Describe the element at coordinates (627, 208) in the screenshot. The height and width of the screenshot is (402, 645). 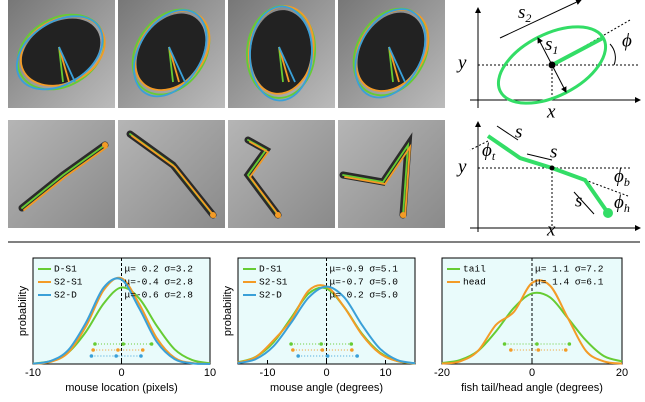
I see `label-sub: h` at that location.